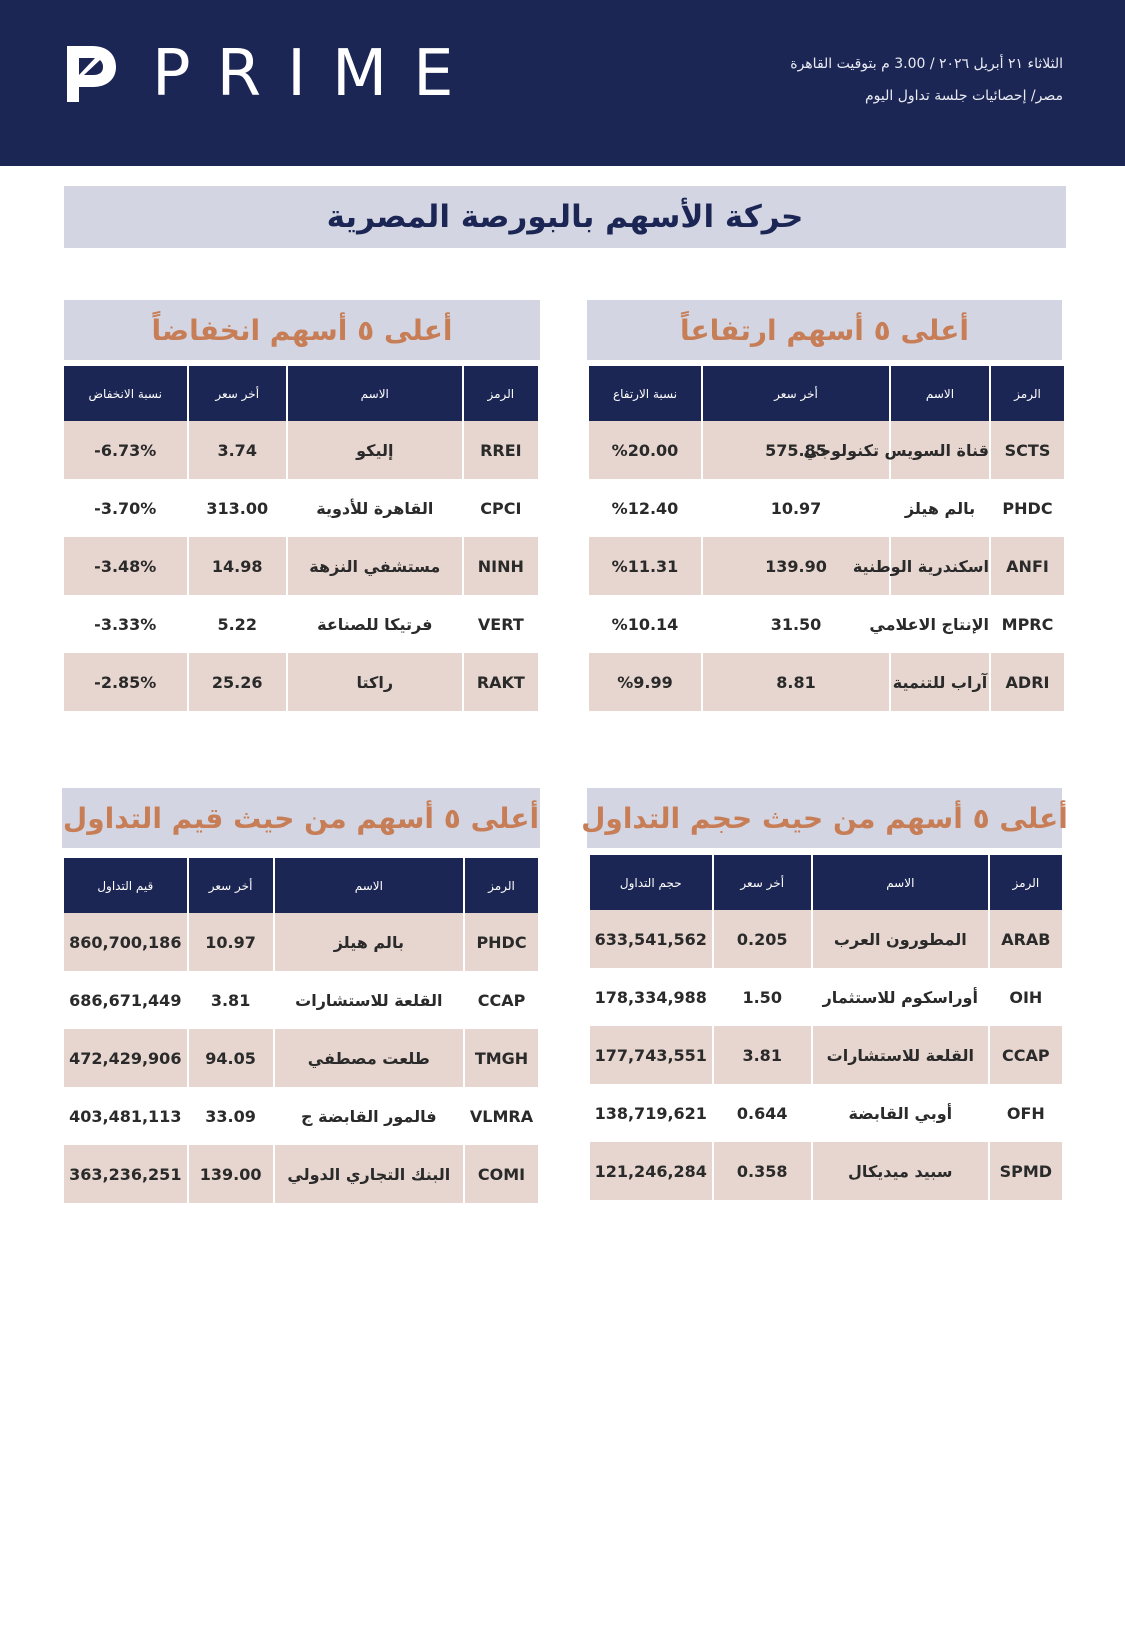 This screenshot has width=1125, height=1625. Describe the element at coordinates (826, 1171) in the screenshot. I see `table-row: 121,246,284 0.358 سبيد ميديكال SPMD` at that location.